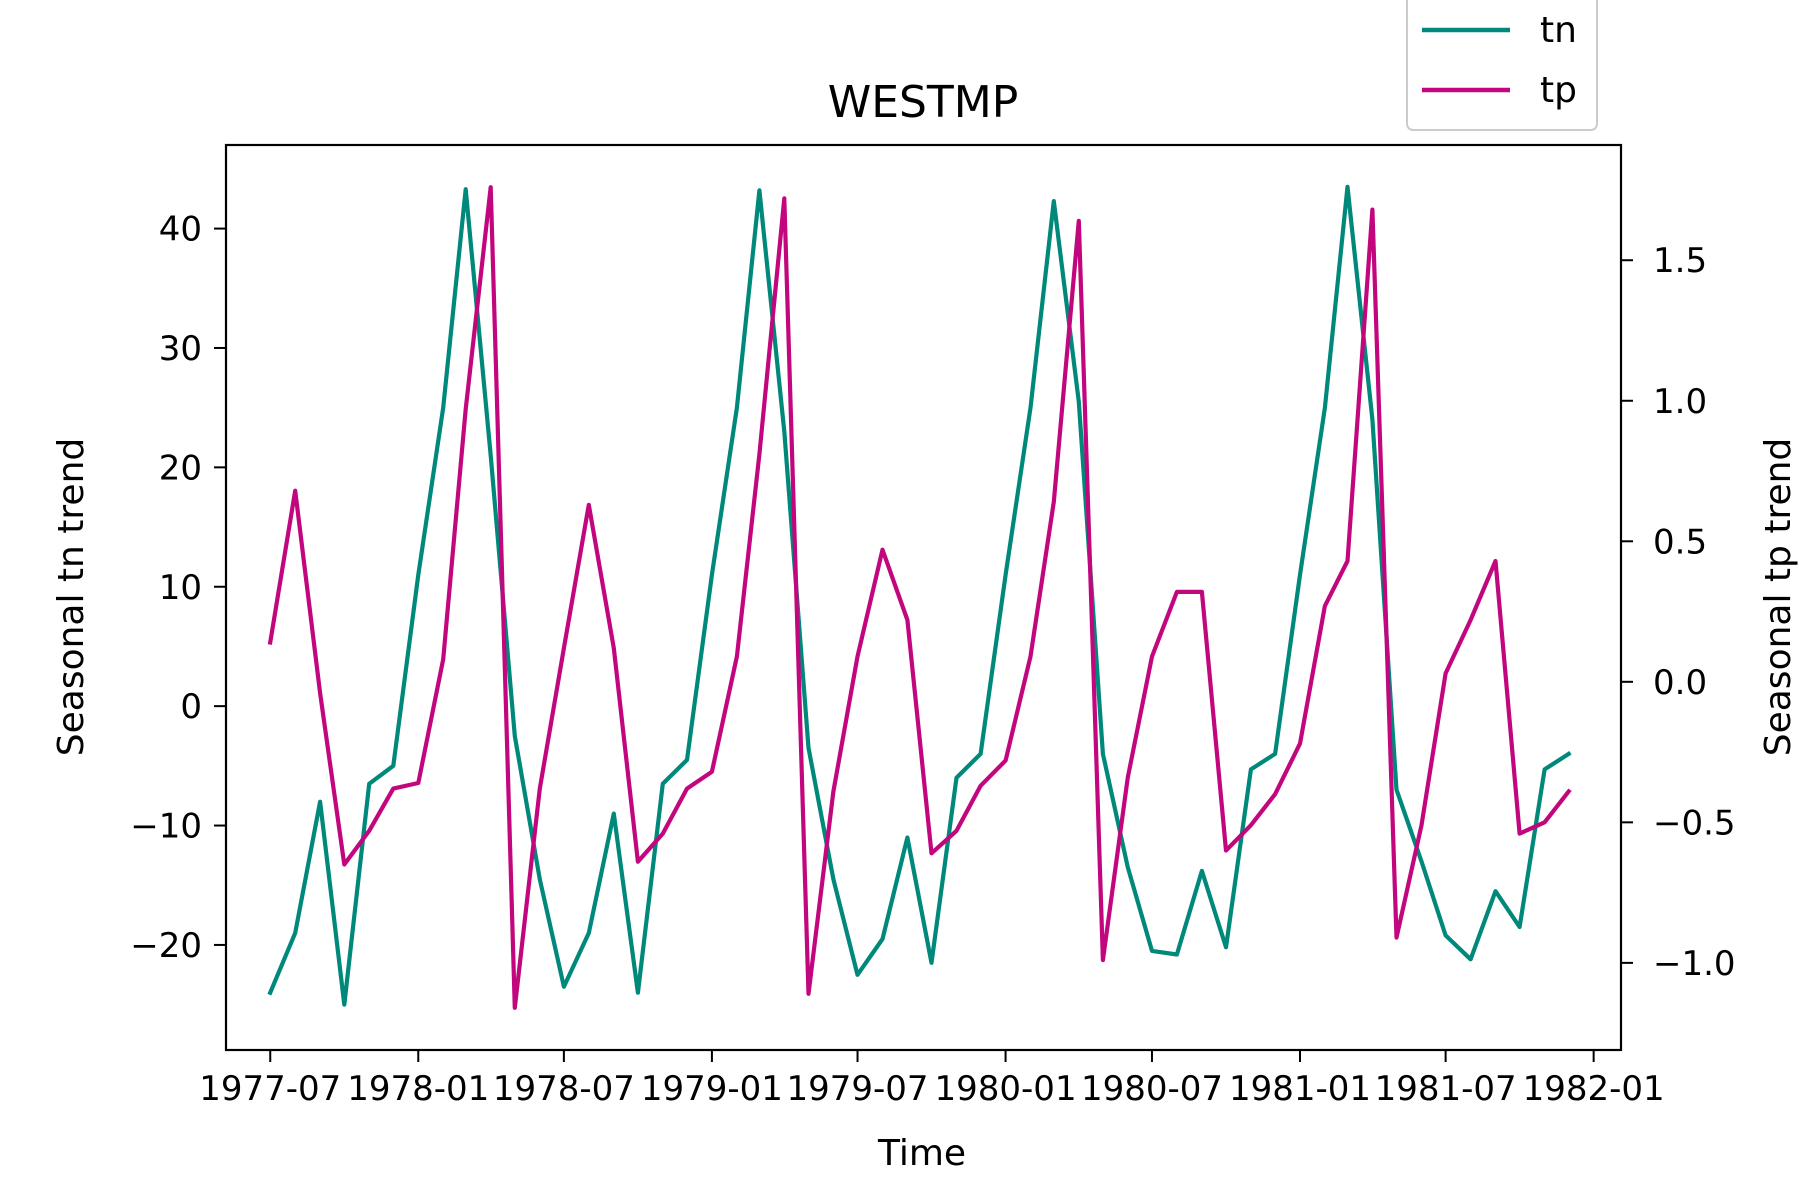  I want to click on y-left-tick-label: 40, so click(180, 230).